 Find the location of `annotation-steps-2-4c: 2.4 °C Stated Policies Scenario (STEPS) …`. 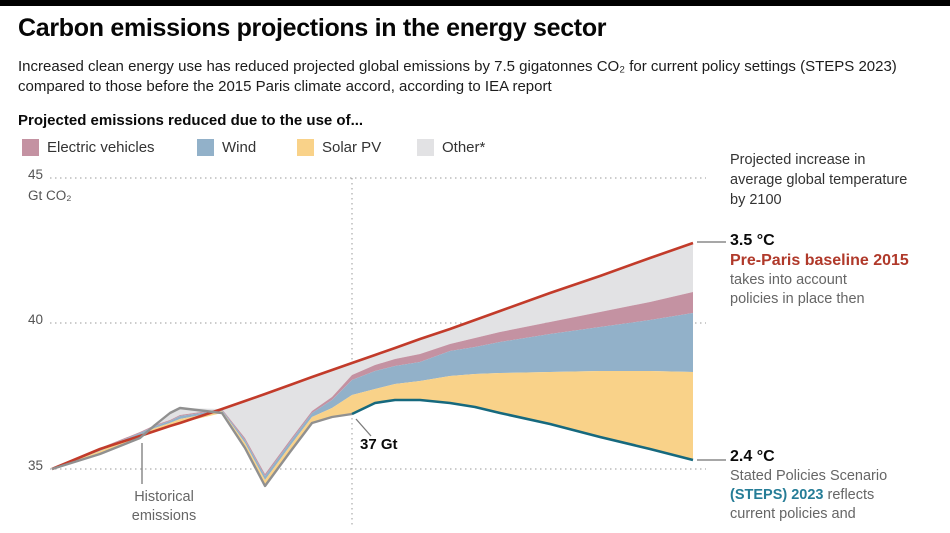

annotation-steps-2-4c: 2.4 °C Stated Policies Scenario (STEPS) … is located at coordinates (839, 485).